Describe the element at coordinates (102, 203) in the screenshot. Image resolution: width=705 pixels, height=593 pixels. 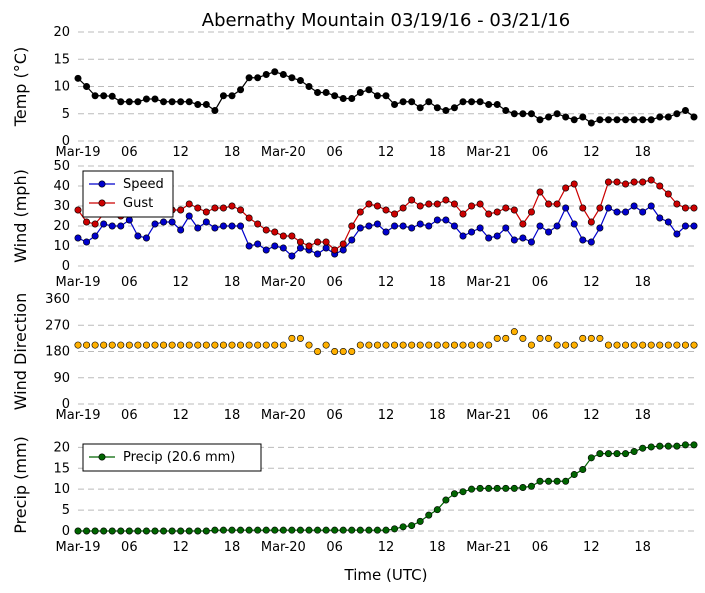
I see `legend-marker-gust` at that location.